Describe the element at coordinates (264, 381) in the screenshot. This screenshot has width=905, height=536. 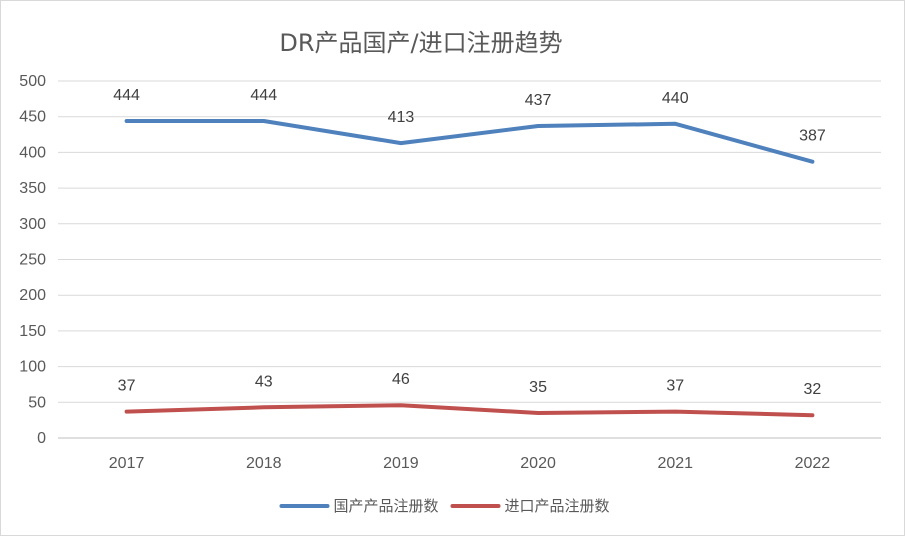
I see `data-label: 43` at that location.